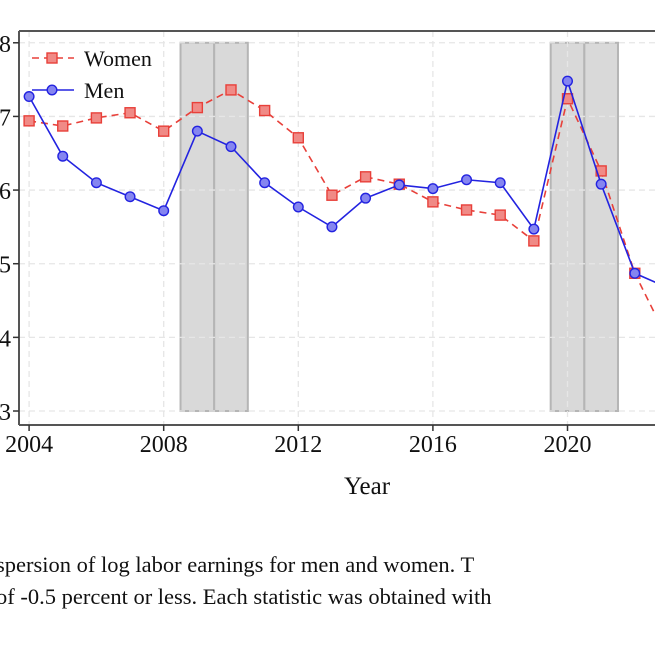  I want to click on y-tick-label: 4, so click(5, 339).